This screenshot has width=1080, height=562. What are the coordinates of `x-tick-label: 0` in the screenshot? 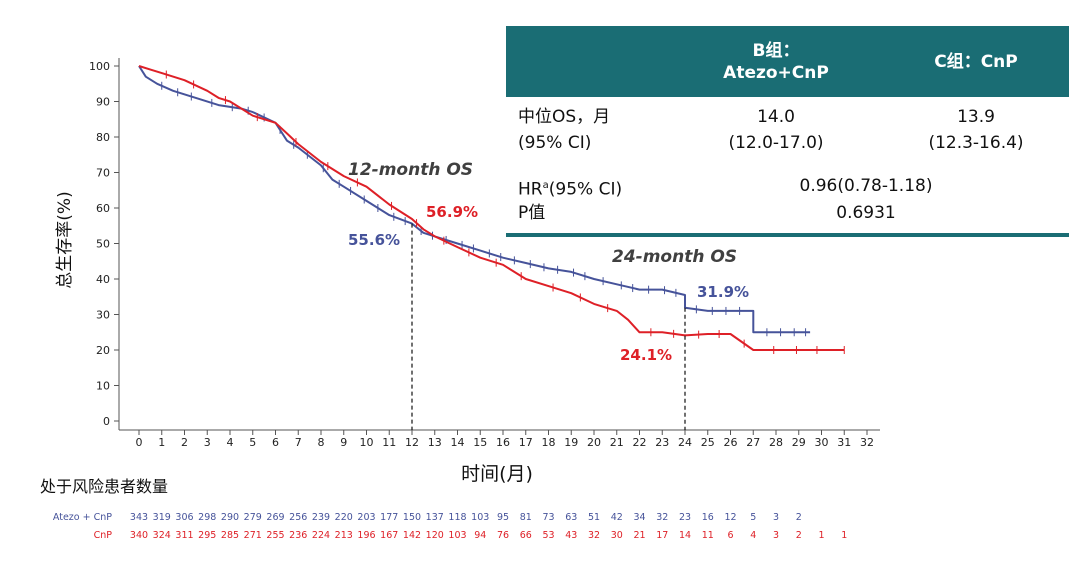 It's located at (139, 442).